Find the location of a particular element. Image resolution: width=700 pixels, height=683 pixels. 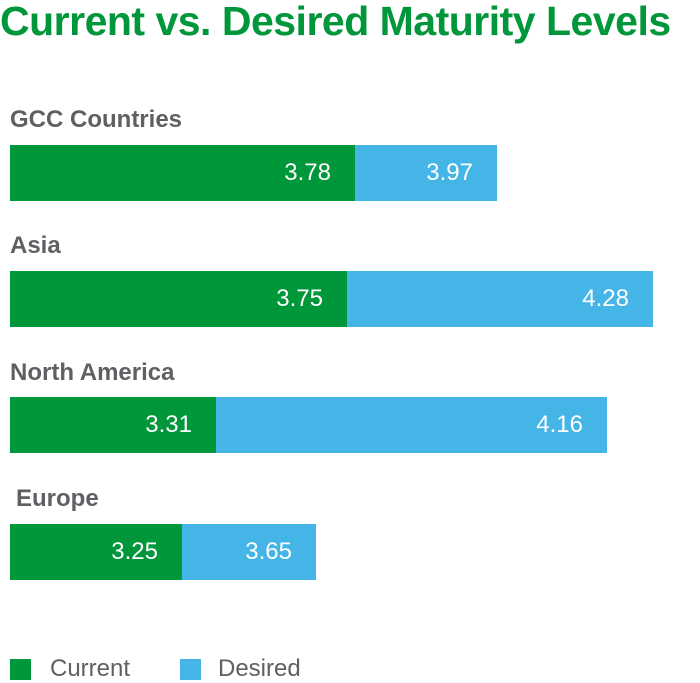

category-label-north-america: North America is located at coordinates (92, 372).